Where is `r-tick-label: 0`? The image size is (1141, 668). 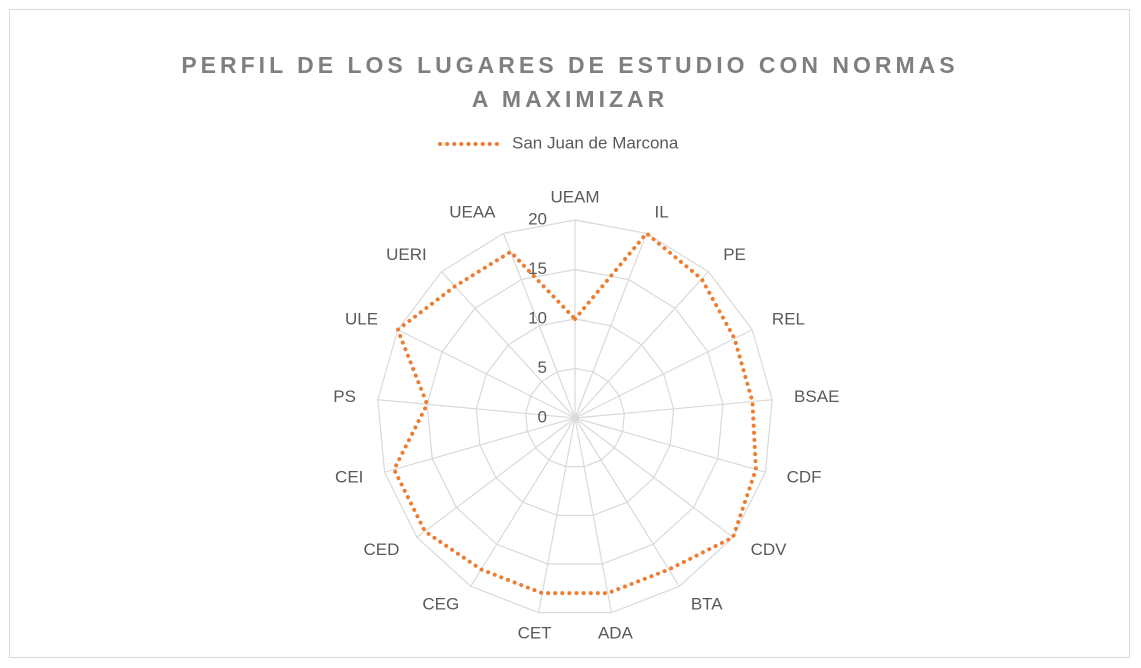 r-tick-label: 0 is located at coordinates (542, 416).